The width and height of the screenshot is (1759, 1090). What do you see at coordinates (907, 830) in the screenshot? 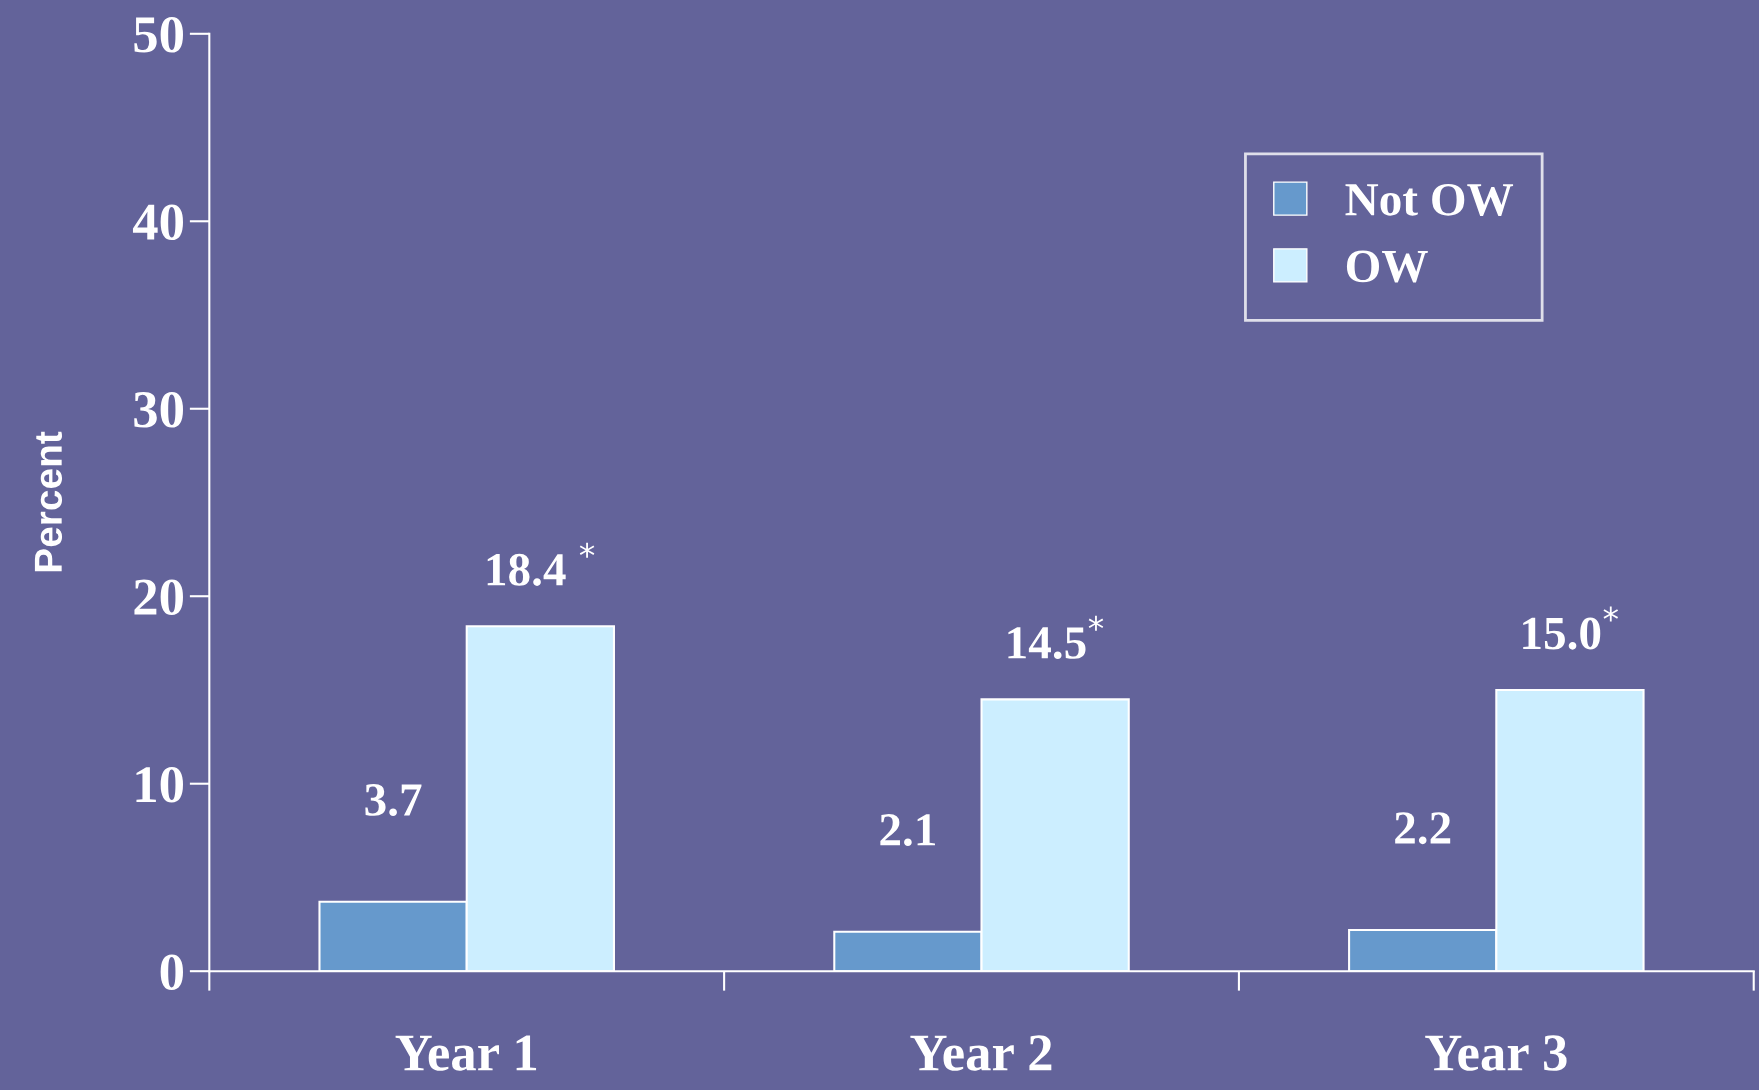
I see `data-label: 2.1` at bounding box center [907, 830].